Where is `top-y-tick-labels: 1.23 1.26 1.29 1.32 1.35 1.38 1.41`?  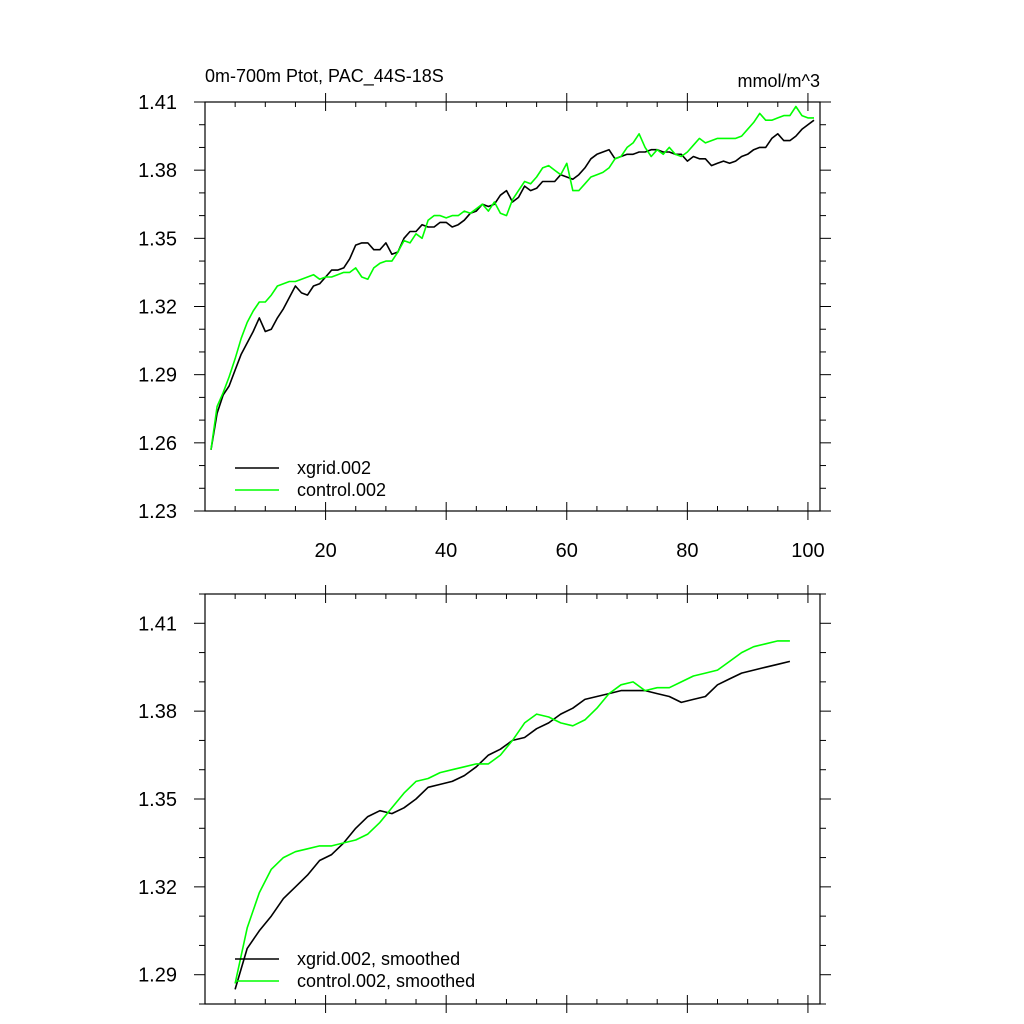
top-y-tick-labels: 1.23 1.26 1.29 1.32 1.35 1.38 1.41 is located at coordinates (157, 307).